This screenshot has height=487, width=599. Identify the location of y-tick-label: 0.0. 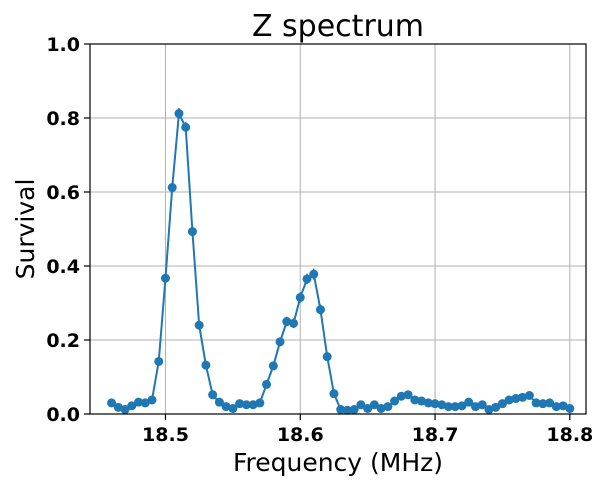
(63, 415).